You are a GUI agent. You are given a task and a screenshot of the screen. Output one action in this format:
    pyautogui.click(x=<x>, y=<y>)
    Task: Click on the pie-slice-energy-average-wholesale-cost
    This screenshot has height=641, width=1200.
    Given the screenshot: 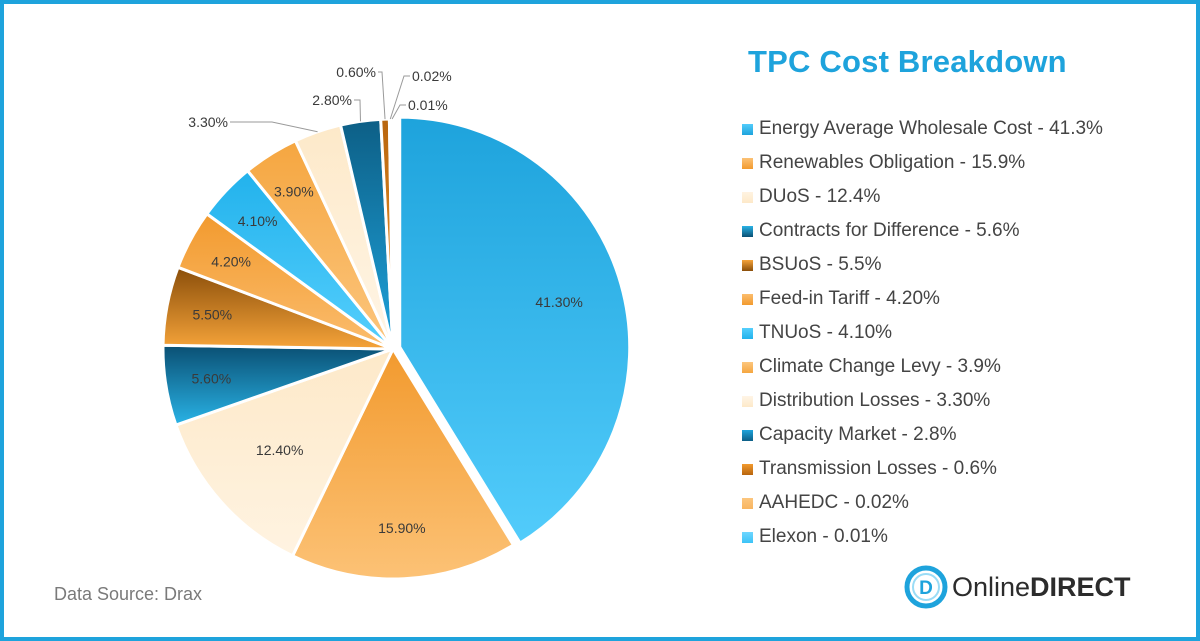 What is the action you would take?
    pyautogui.click(x=515, y=330)
    